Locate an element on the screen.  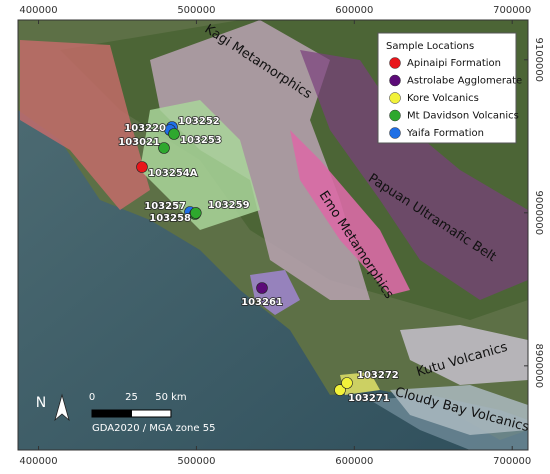
y-tick-label: 9100000 is located at coordinates (538, 60).